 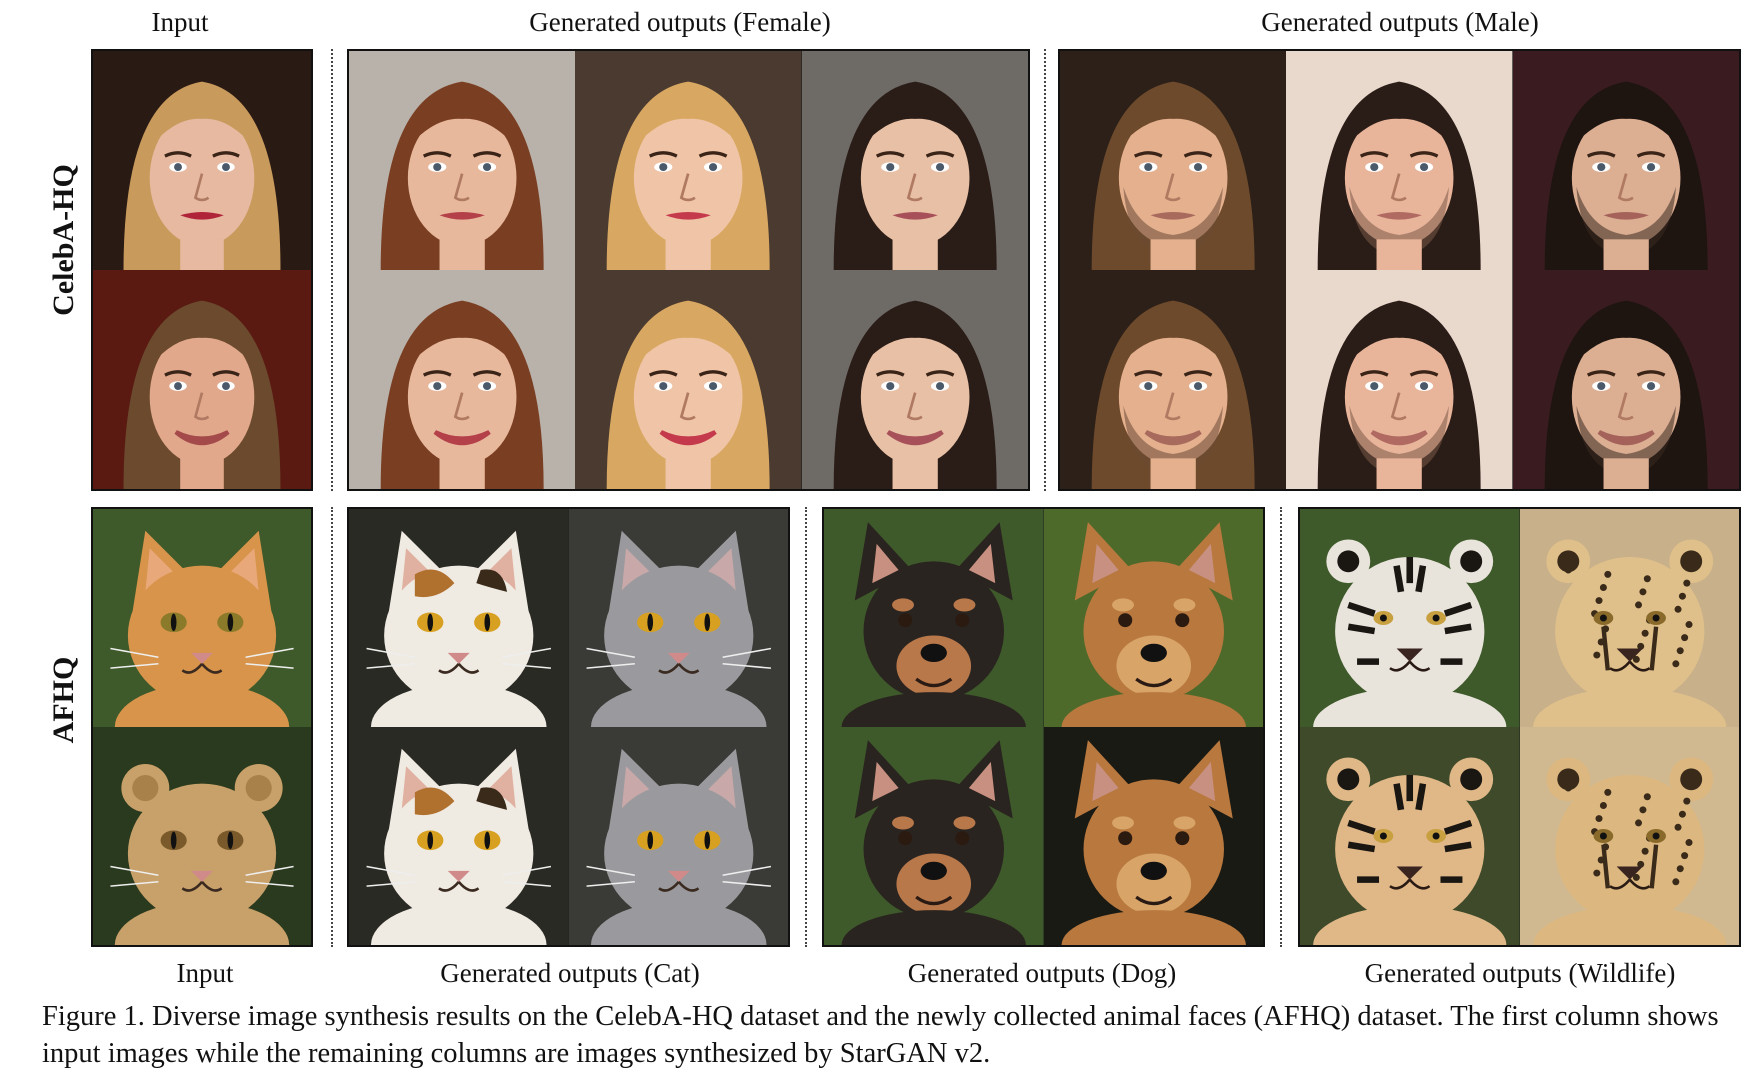 What do you see at coordinates (205, 973) in the screenshot?
I see `header-input-bottom: Input` at bounding box center [205, 973].